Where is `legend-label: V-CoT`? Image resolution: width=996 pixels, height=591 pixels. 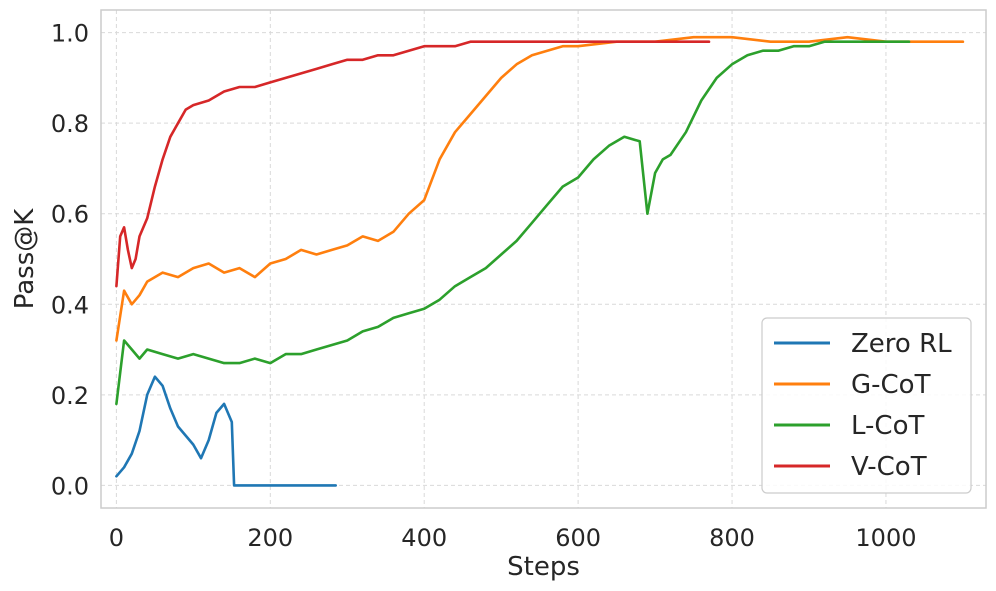
legend-label: V-CoT is located at coordinates (889, 467).